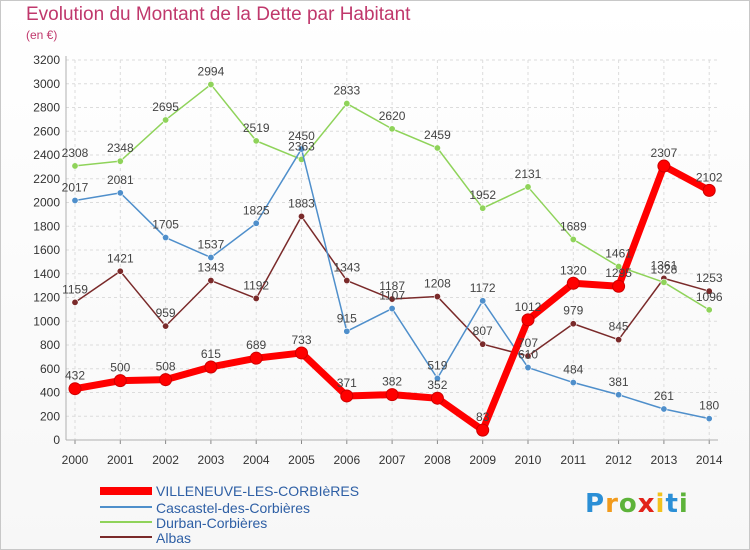  Describe the element at coordinates (46, 84) in the screenshot. I see `y-tick-label: 3000` at that location.